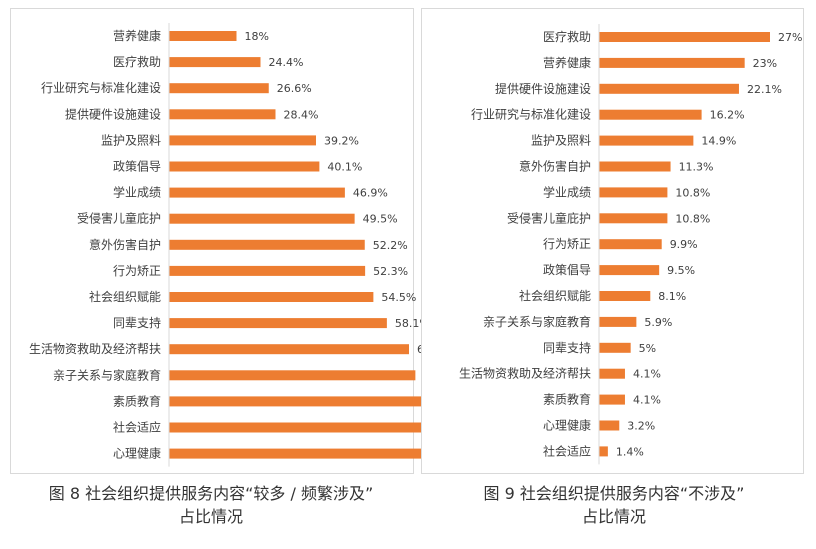 The image size is (816, 549). I want to click on right-category-label-4: 监护及照料, so click(561, 141).